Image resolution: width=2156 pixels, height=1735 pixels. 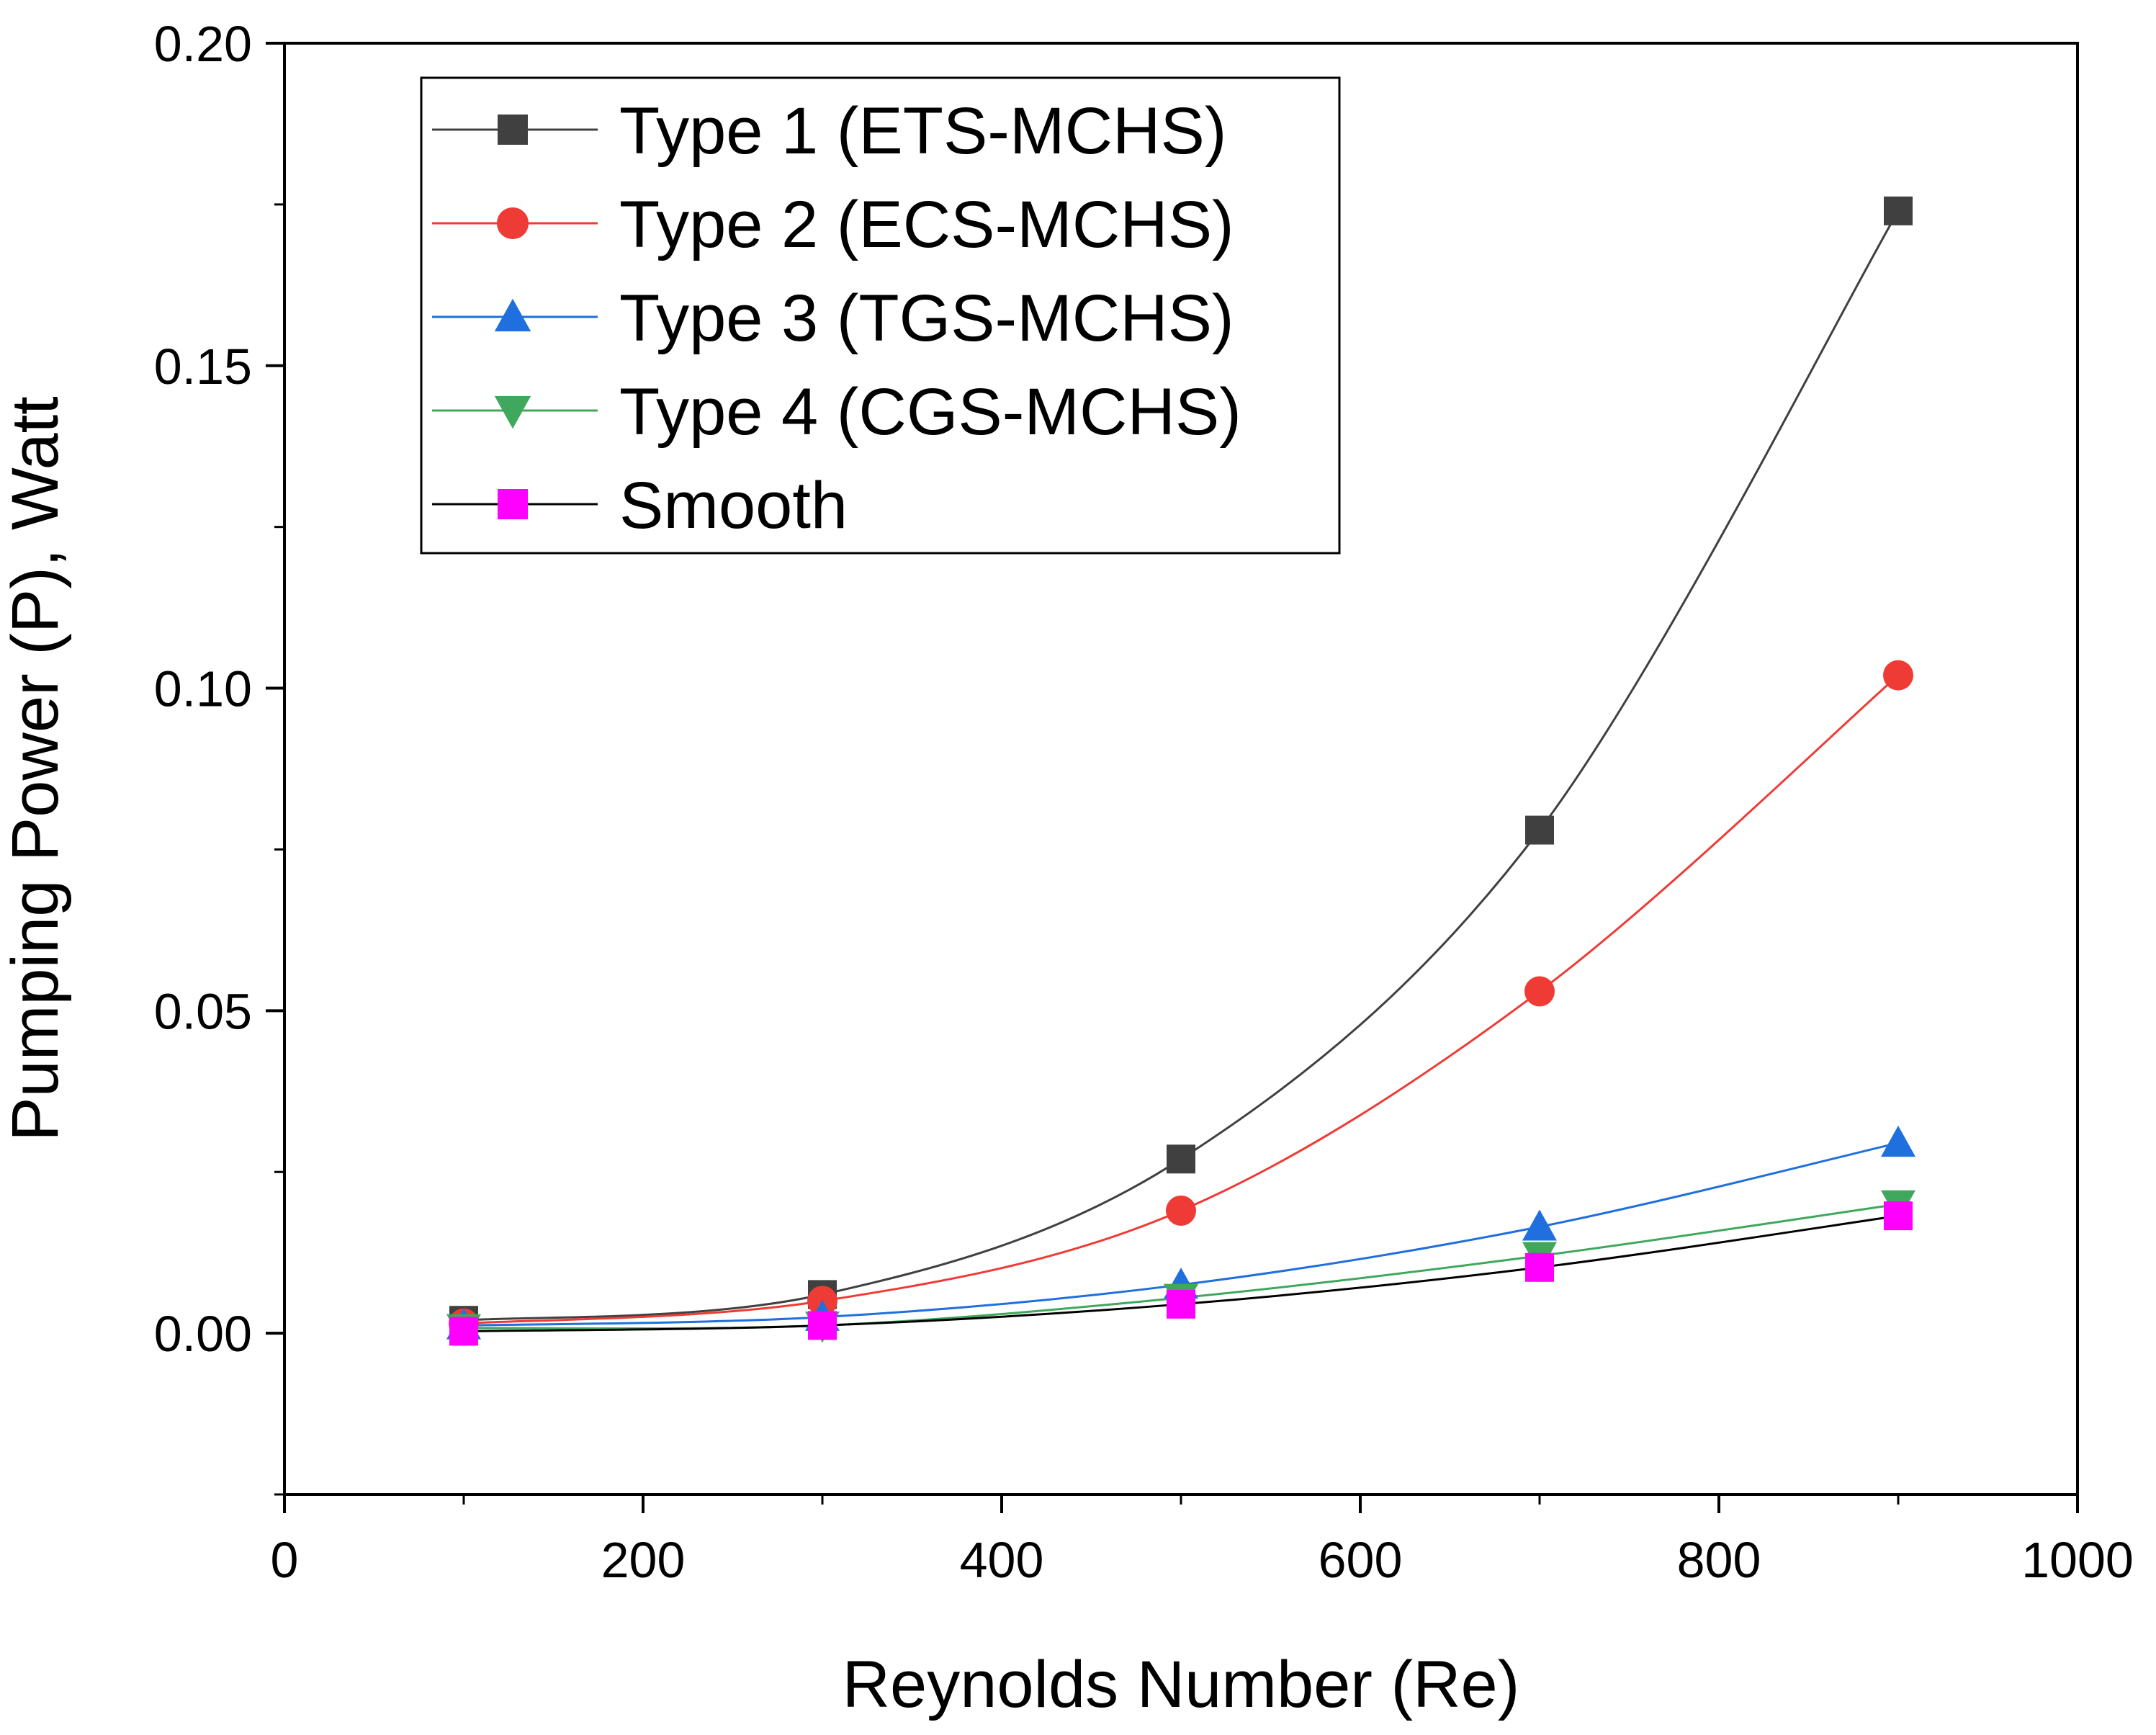 What do you see at coordinates (922, 131) in the screenshot?
I see `legend-label: Type 1 (ETS-MCHS)` at bounding box center [922, 131].